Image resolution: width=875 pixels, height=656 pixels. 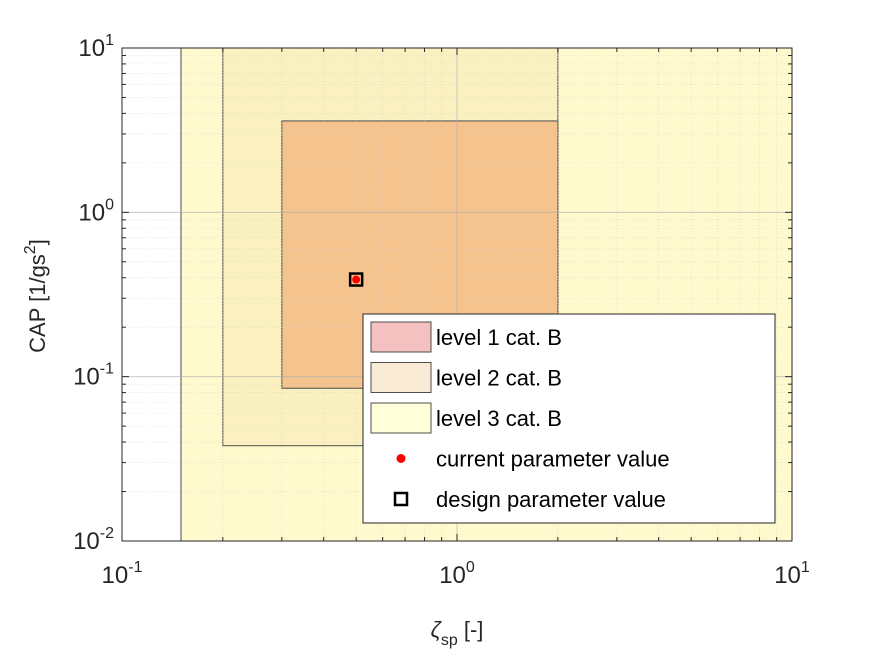 I want to click on y-axis-suffix: ], so click(x=37, y=242).